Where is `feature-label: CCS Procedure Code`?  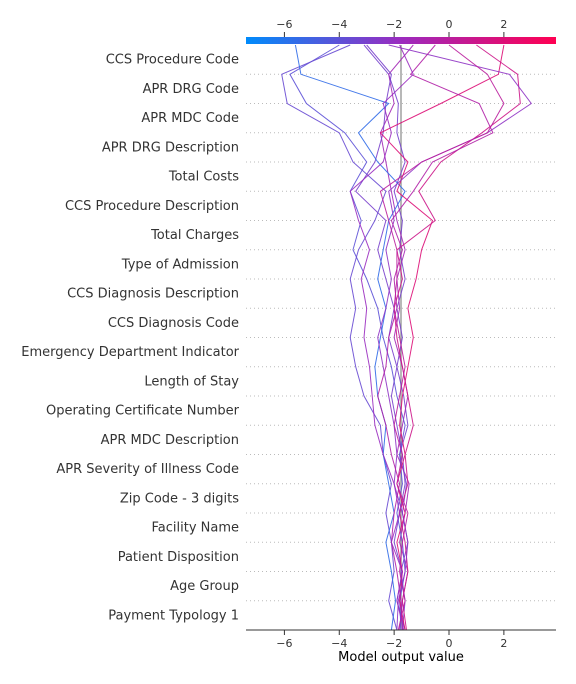
feature-label: CCS Procedure Code is located at coordinates (172, 60).